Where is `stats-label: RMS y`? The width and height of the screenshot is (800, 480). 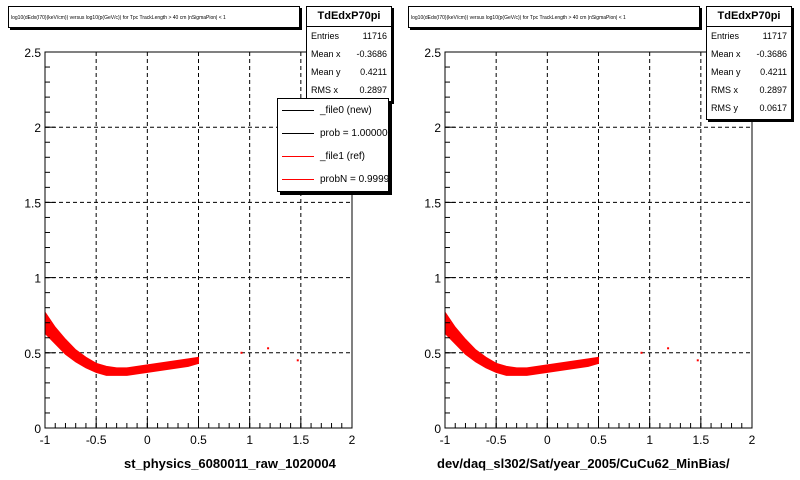
stats-label: RMS y is located at coordinates (724, 108).